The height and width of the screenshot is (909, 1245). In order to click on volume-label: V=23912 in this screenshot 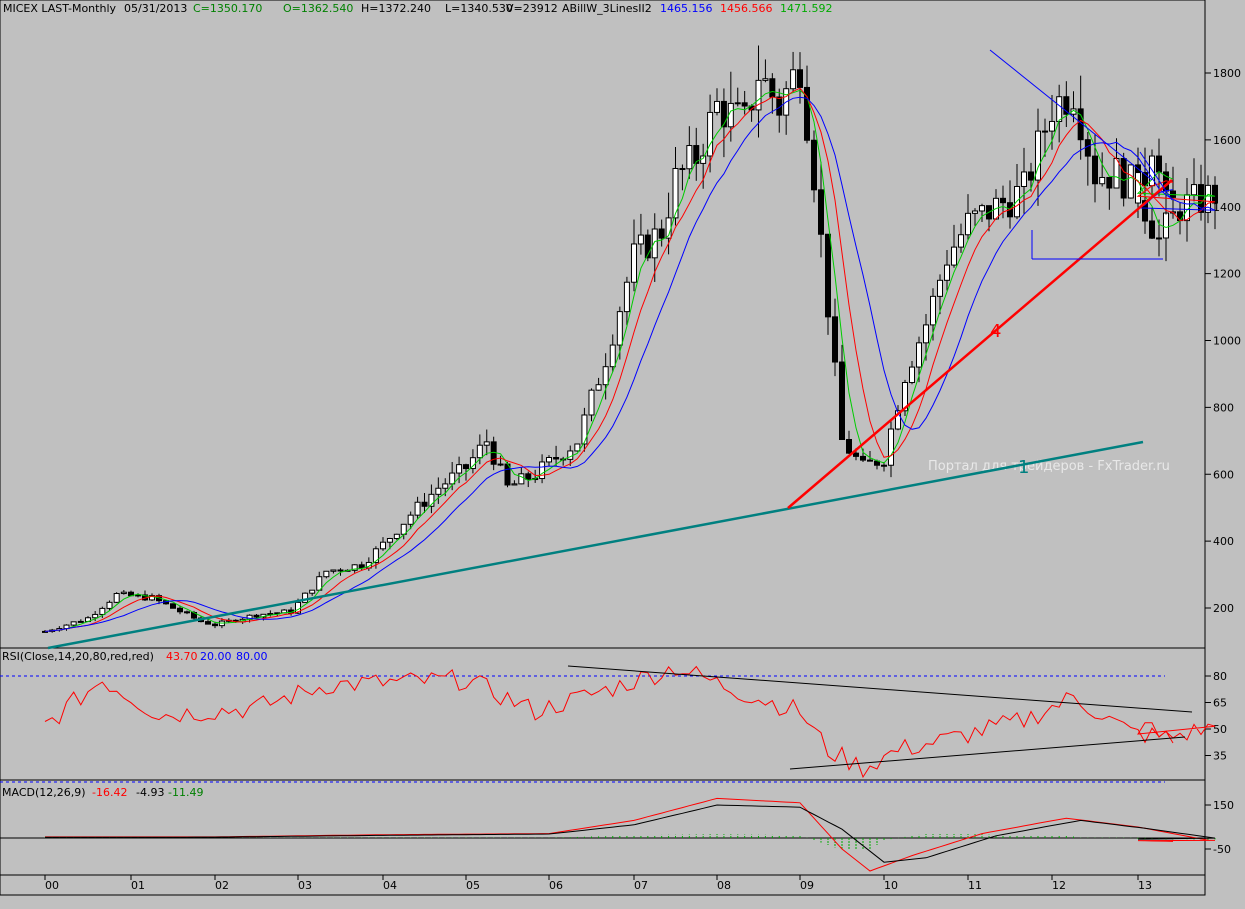, I will do `click(532, 8)`.